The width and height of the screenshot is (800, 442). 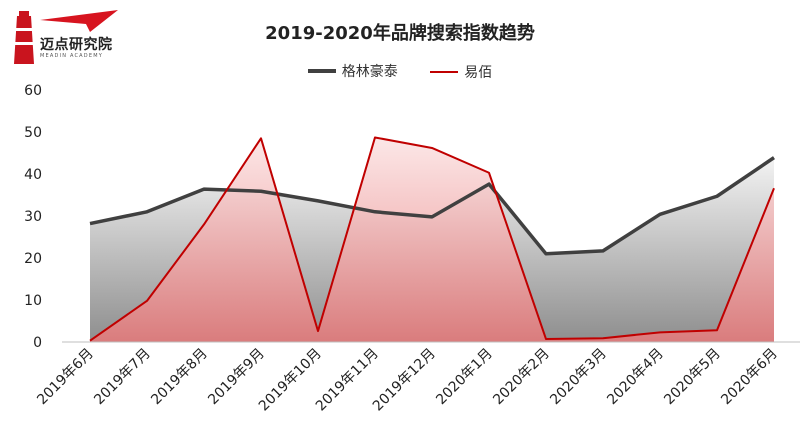 I want to click on x-tick-label: 2020年6月, so click(x=749, y=377).